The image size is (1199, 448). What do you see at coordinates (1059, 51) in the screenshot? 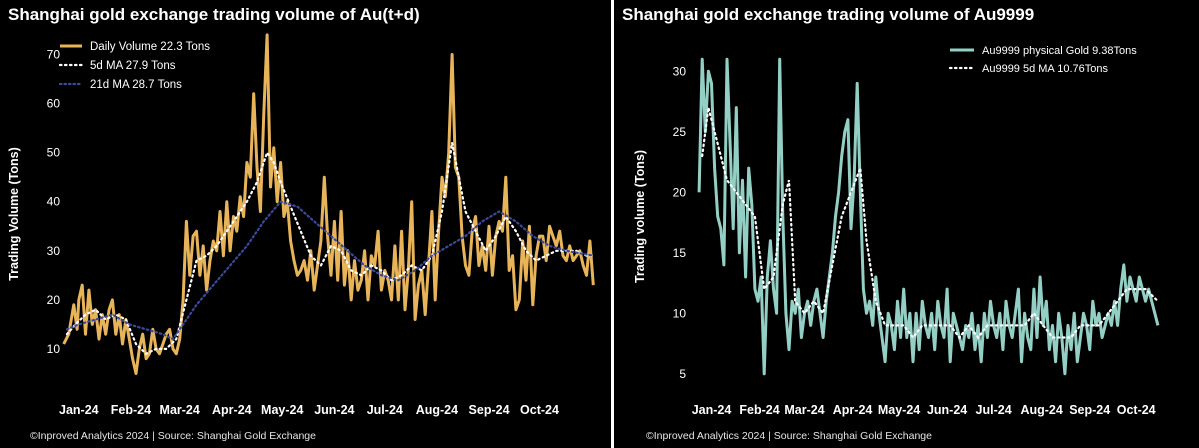
I see `legend-label: Au9999 physical Gold 9.38Tons` at bounding box center [1059, 51].